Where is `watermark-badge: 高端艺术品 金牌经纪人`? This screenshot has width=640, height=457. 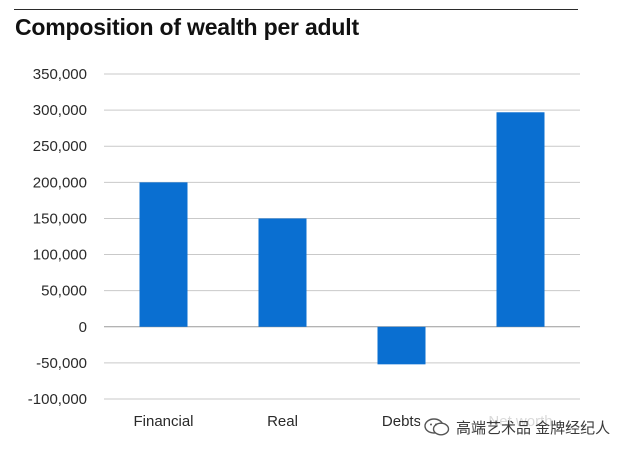 watermark-badge: 高端艺术品 金牌经纪人 is located at coordinates (519, 427).